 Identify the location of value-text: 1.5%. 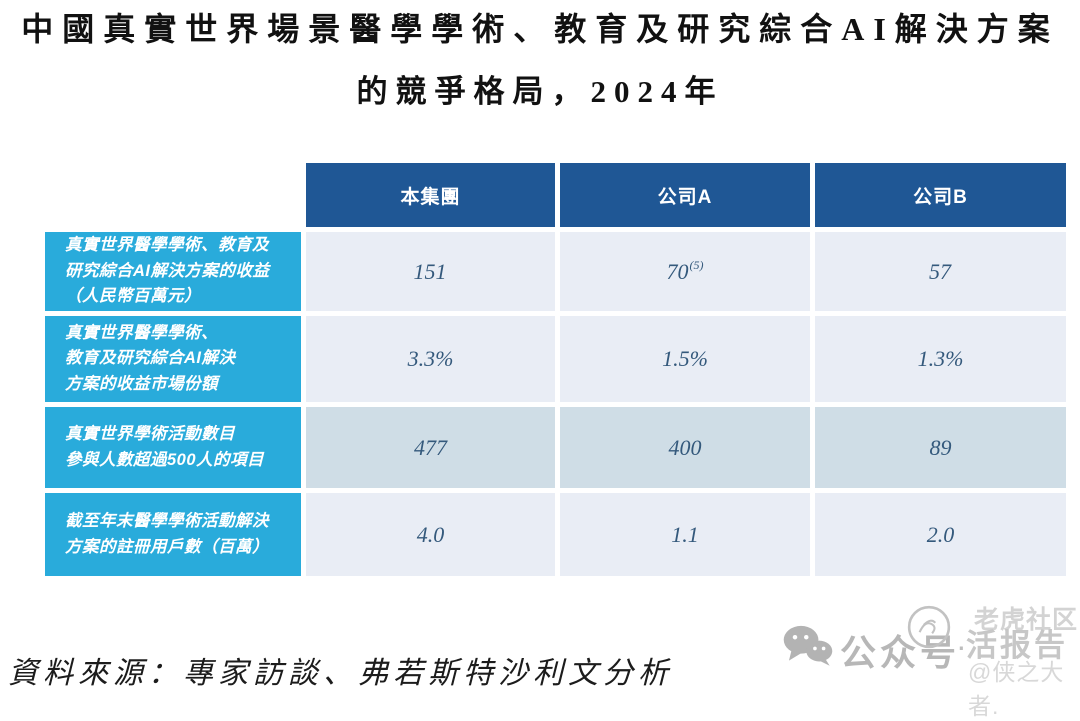
(685, 358).